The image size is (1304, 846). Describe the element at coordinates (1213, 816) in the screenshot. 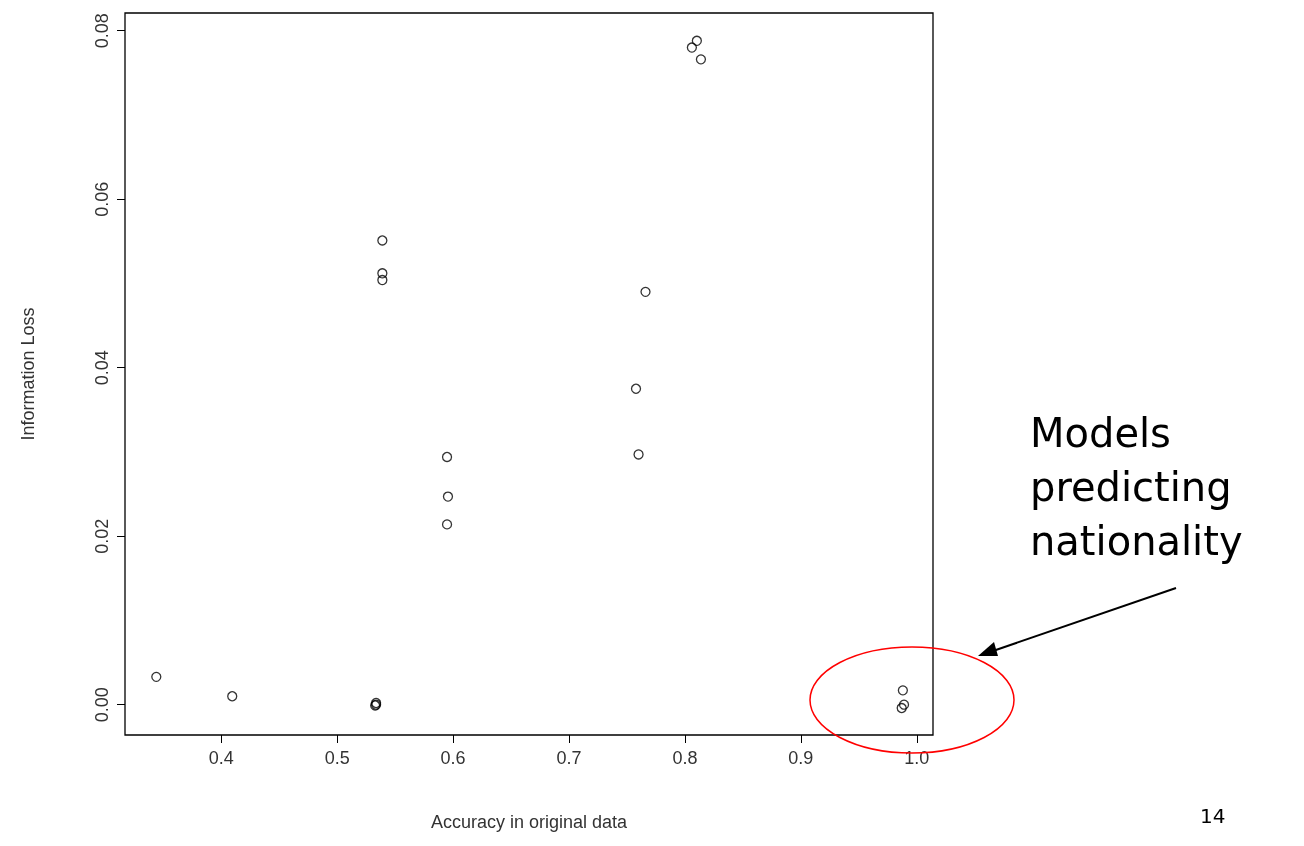

I see `text: 14` at that location.